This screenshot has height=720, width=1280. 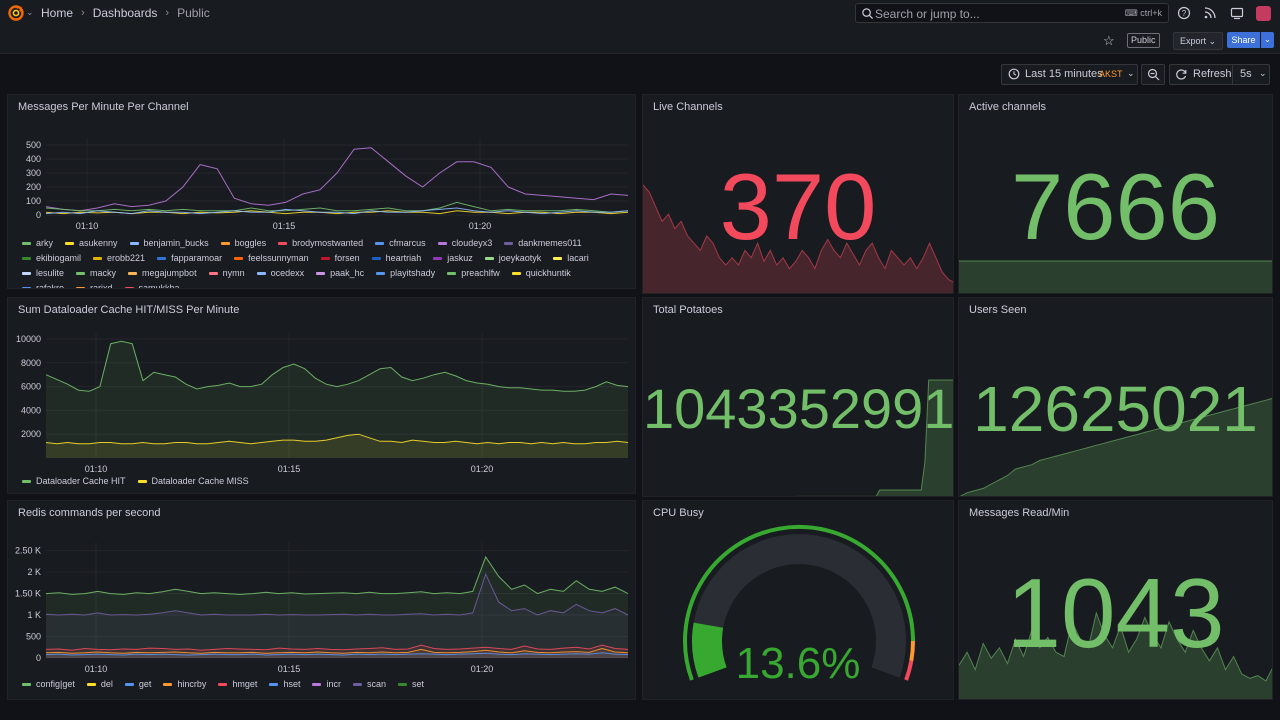 I want to click on search-icon, so click(x=868, y=14).